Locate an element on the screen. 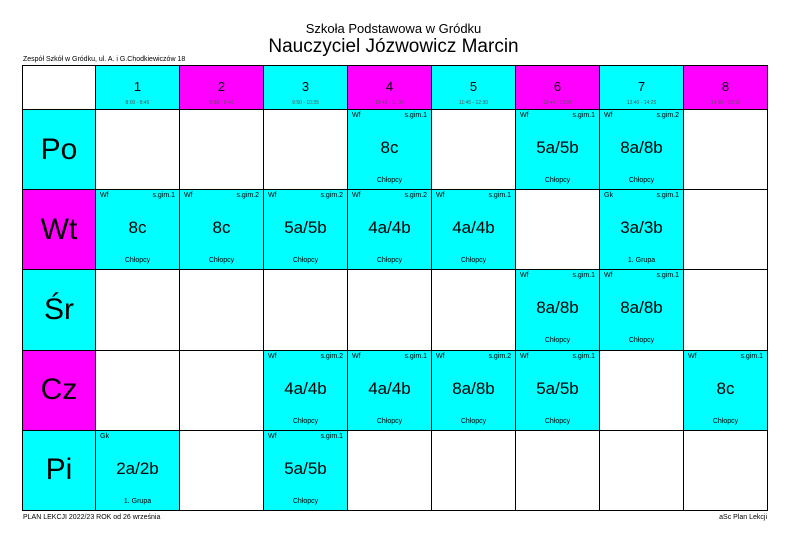  period-time: 10:45 - 11:30 is located at coordinates (389, 103).